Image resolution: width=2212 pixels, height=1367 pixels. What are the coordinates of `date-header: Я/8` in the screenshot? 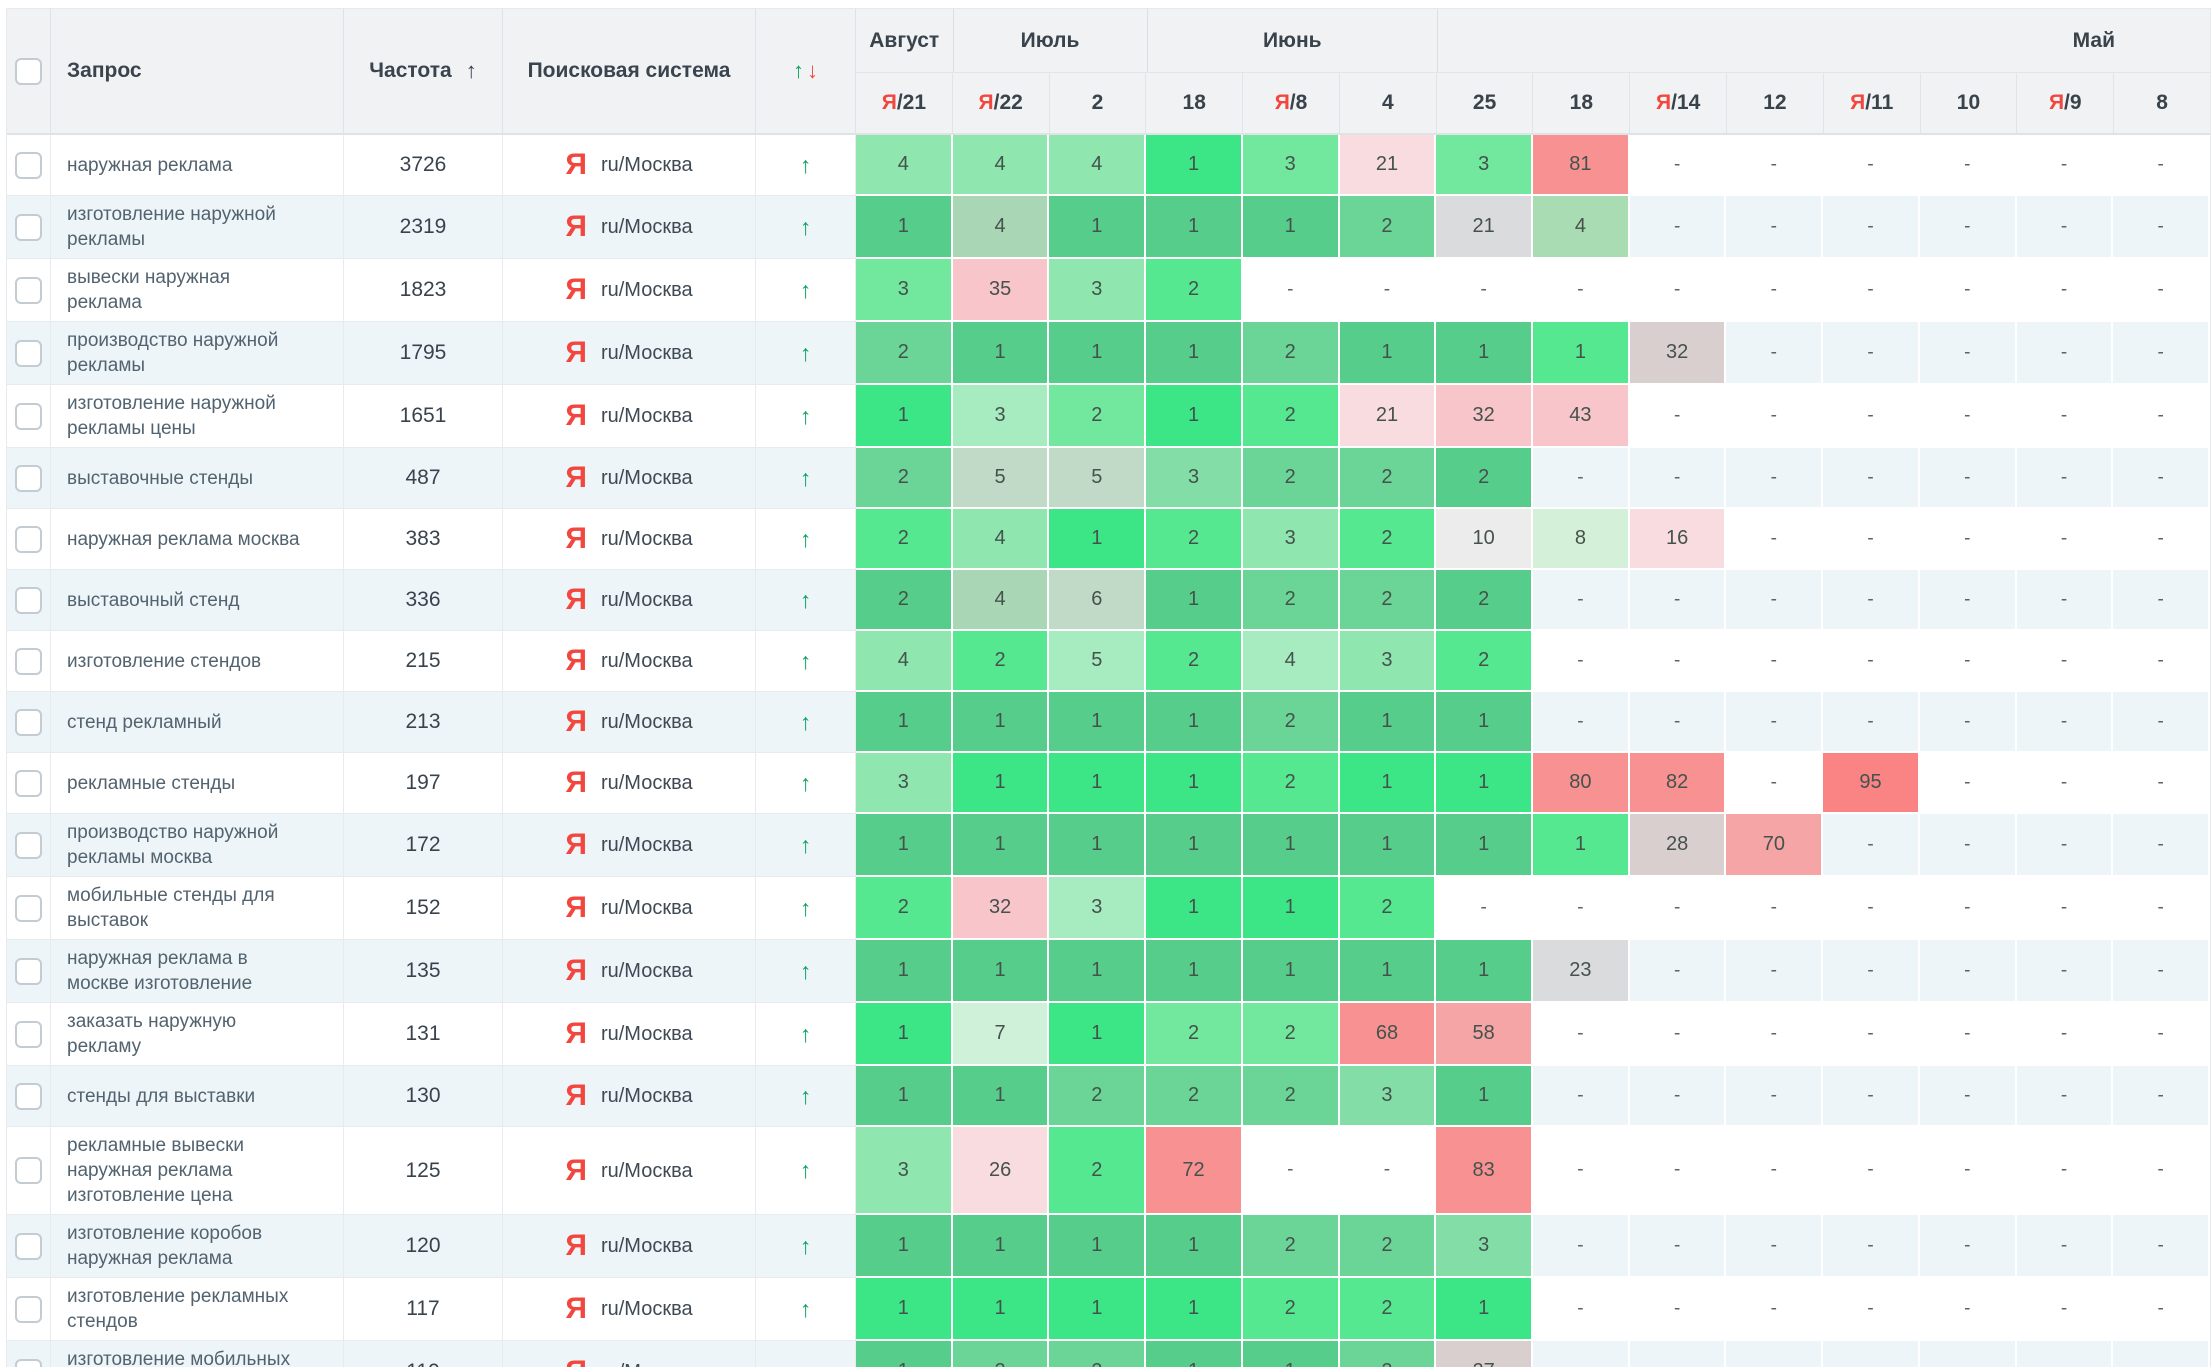 It's located at (1291, 103).